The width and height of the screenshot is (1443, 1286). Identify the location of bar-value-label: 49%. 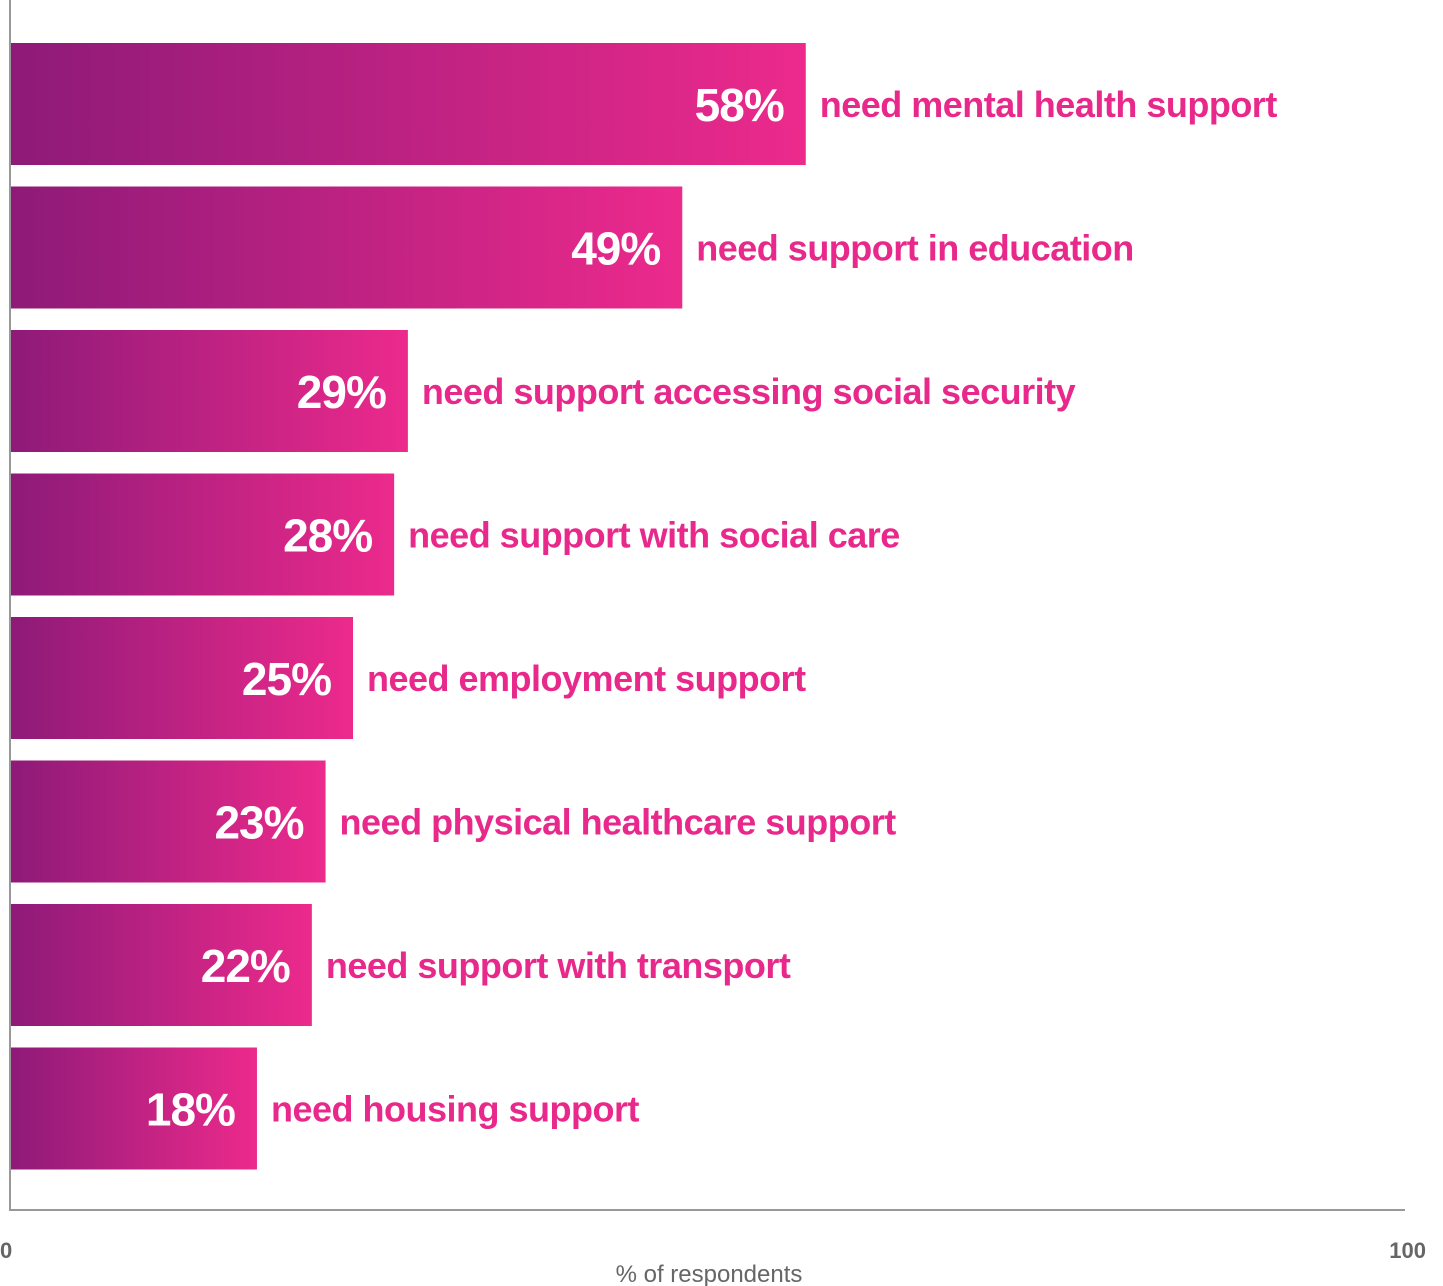
(615, 249).